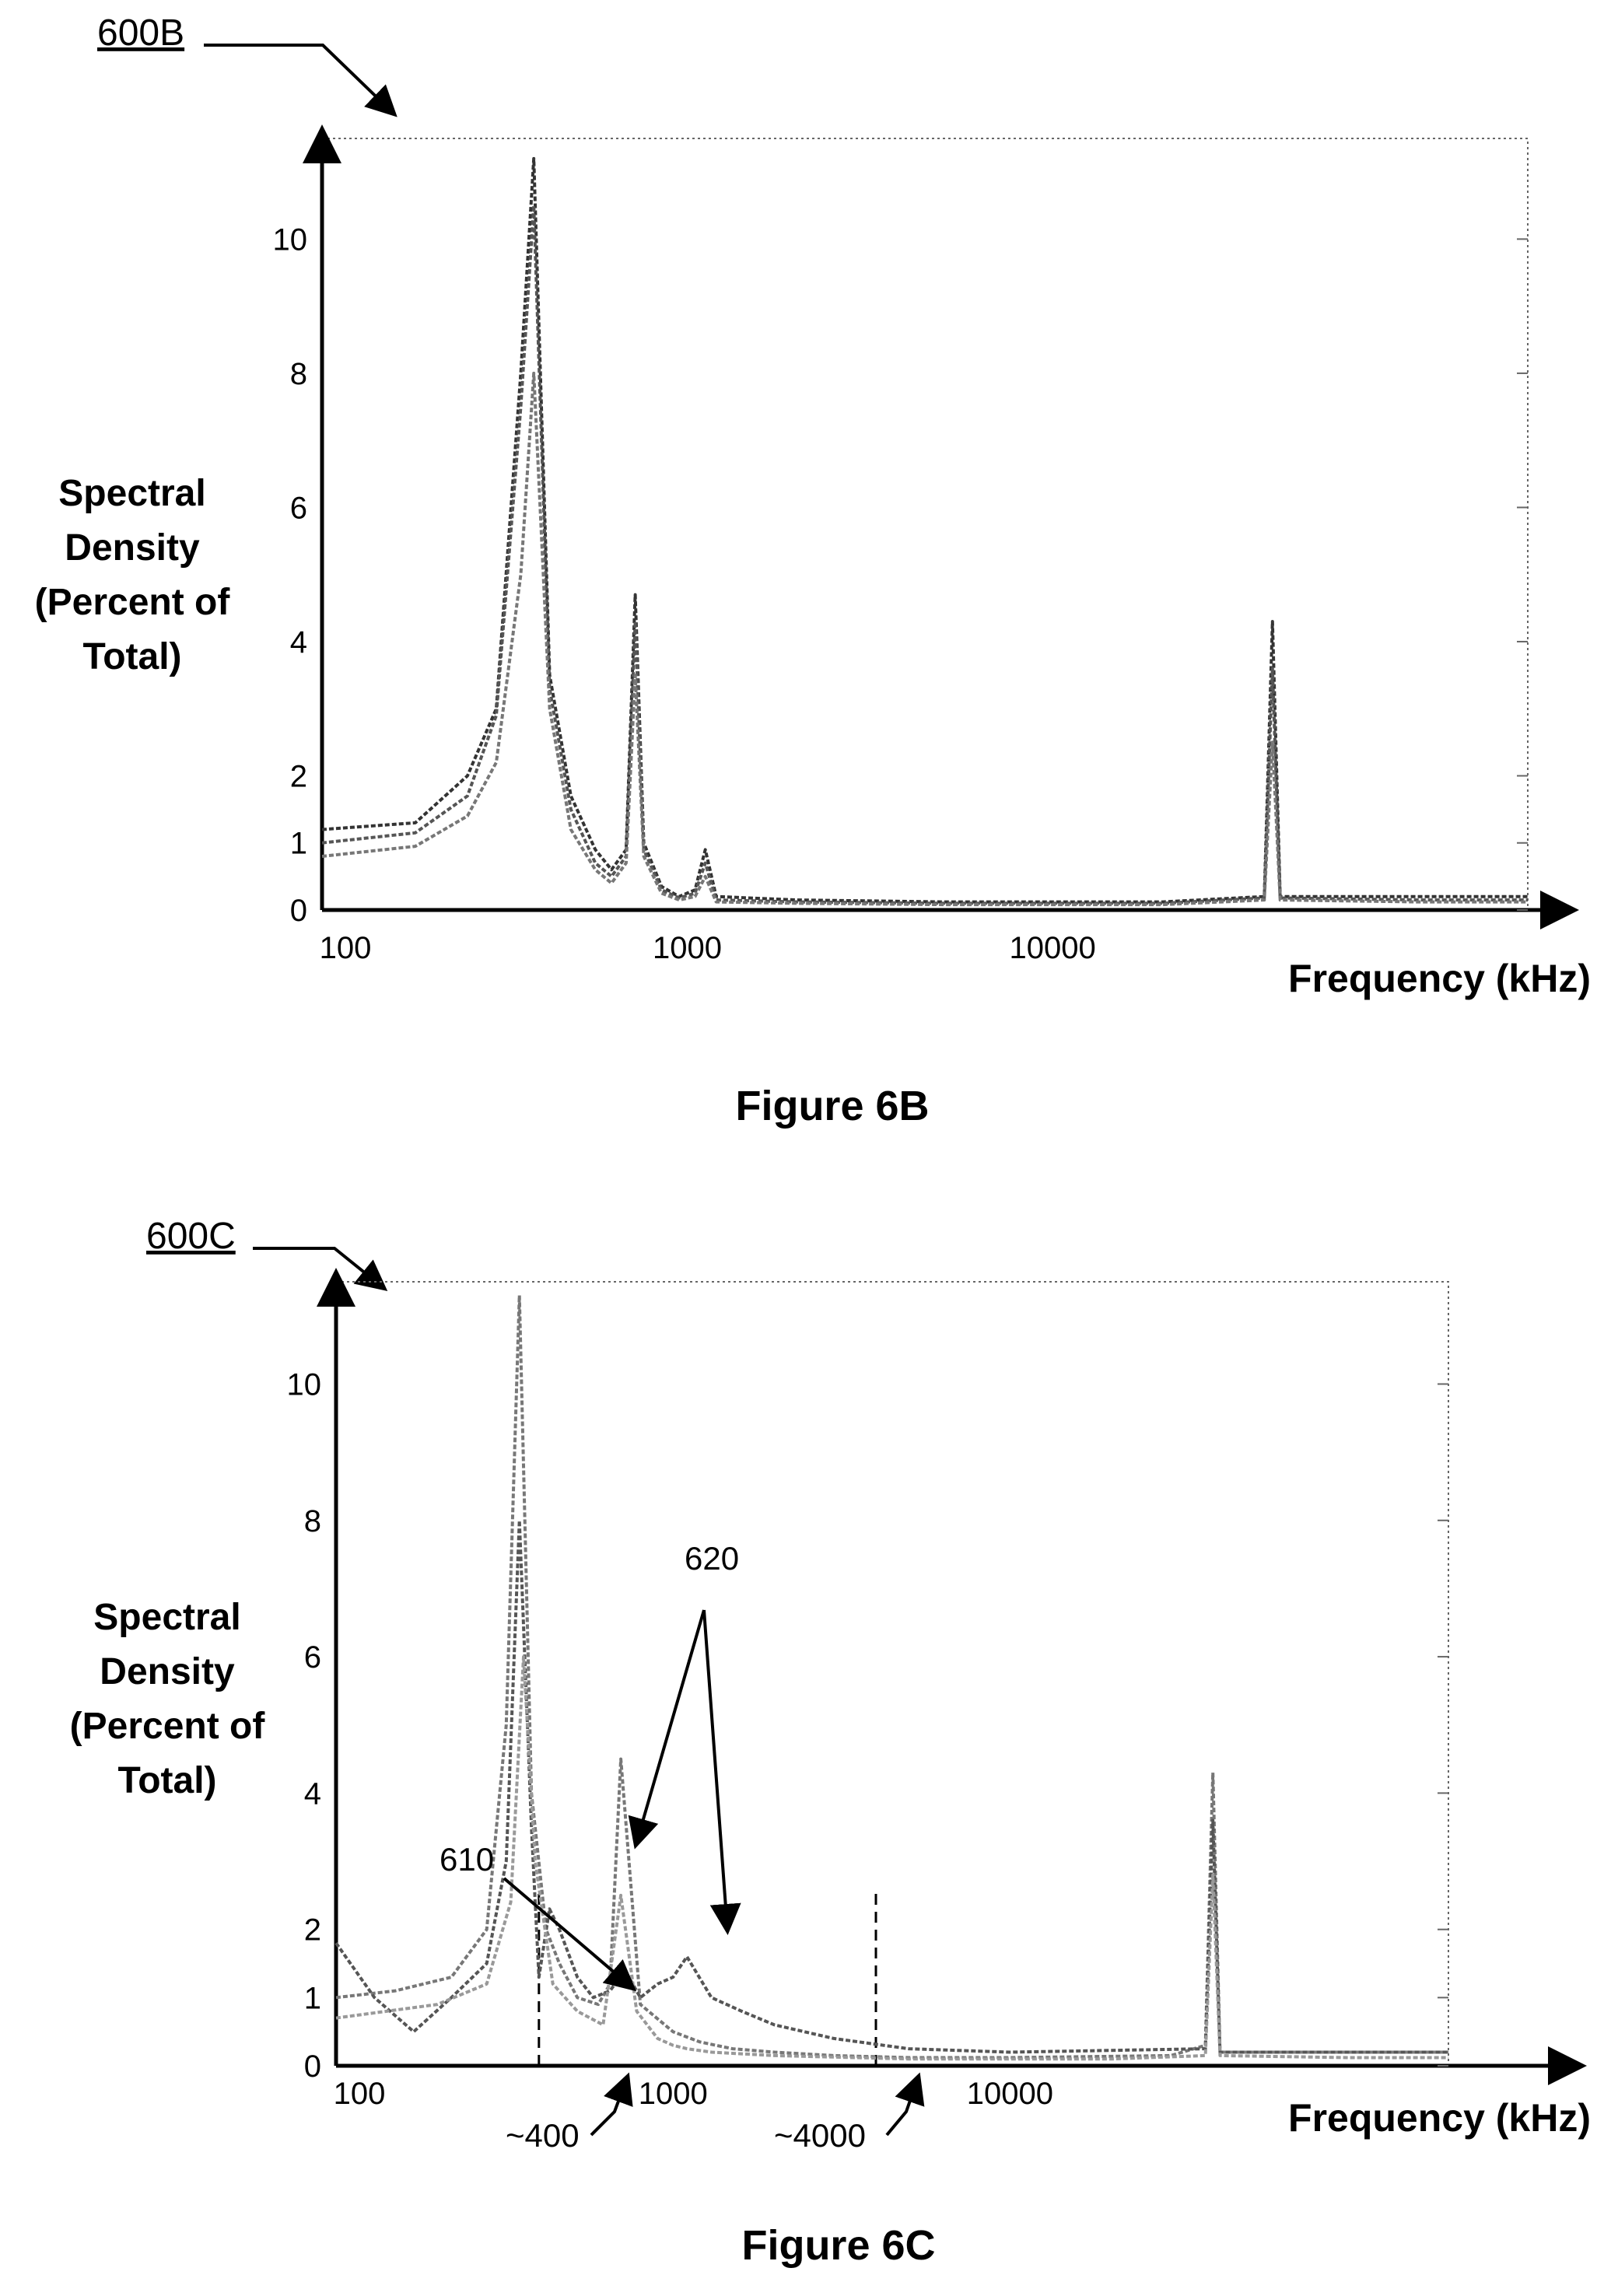 This screenshot has width=1611, height=2296. What do you see at coordinates (570, 1934) in the screenshot?
I see `annotation-610-arrow` at bounding box center [570, 1934].